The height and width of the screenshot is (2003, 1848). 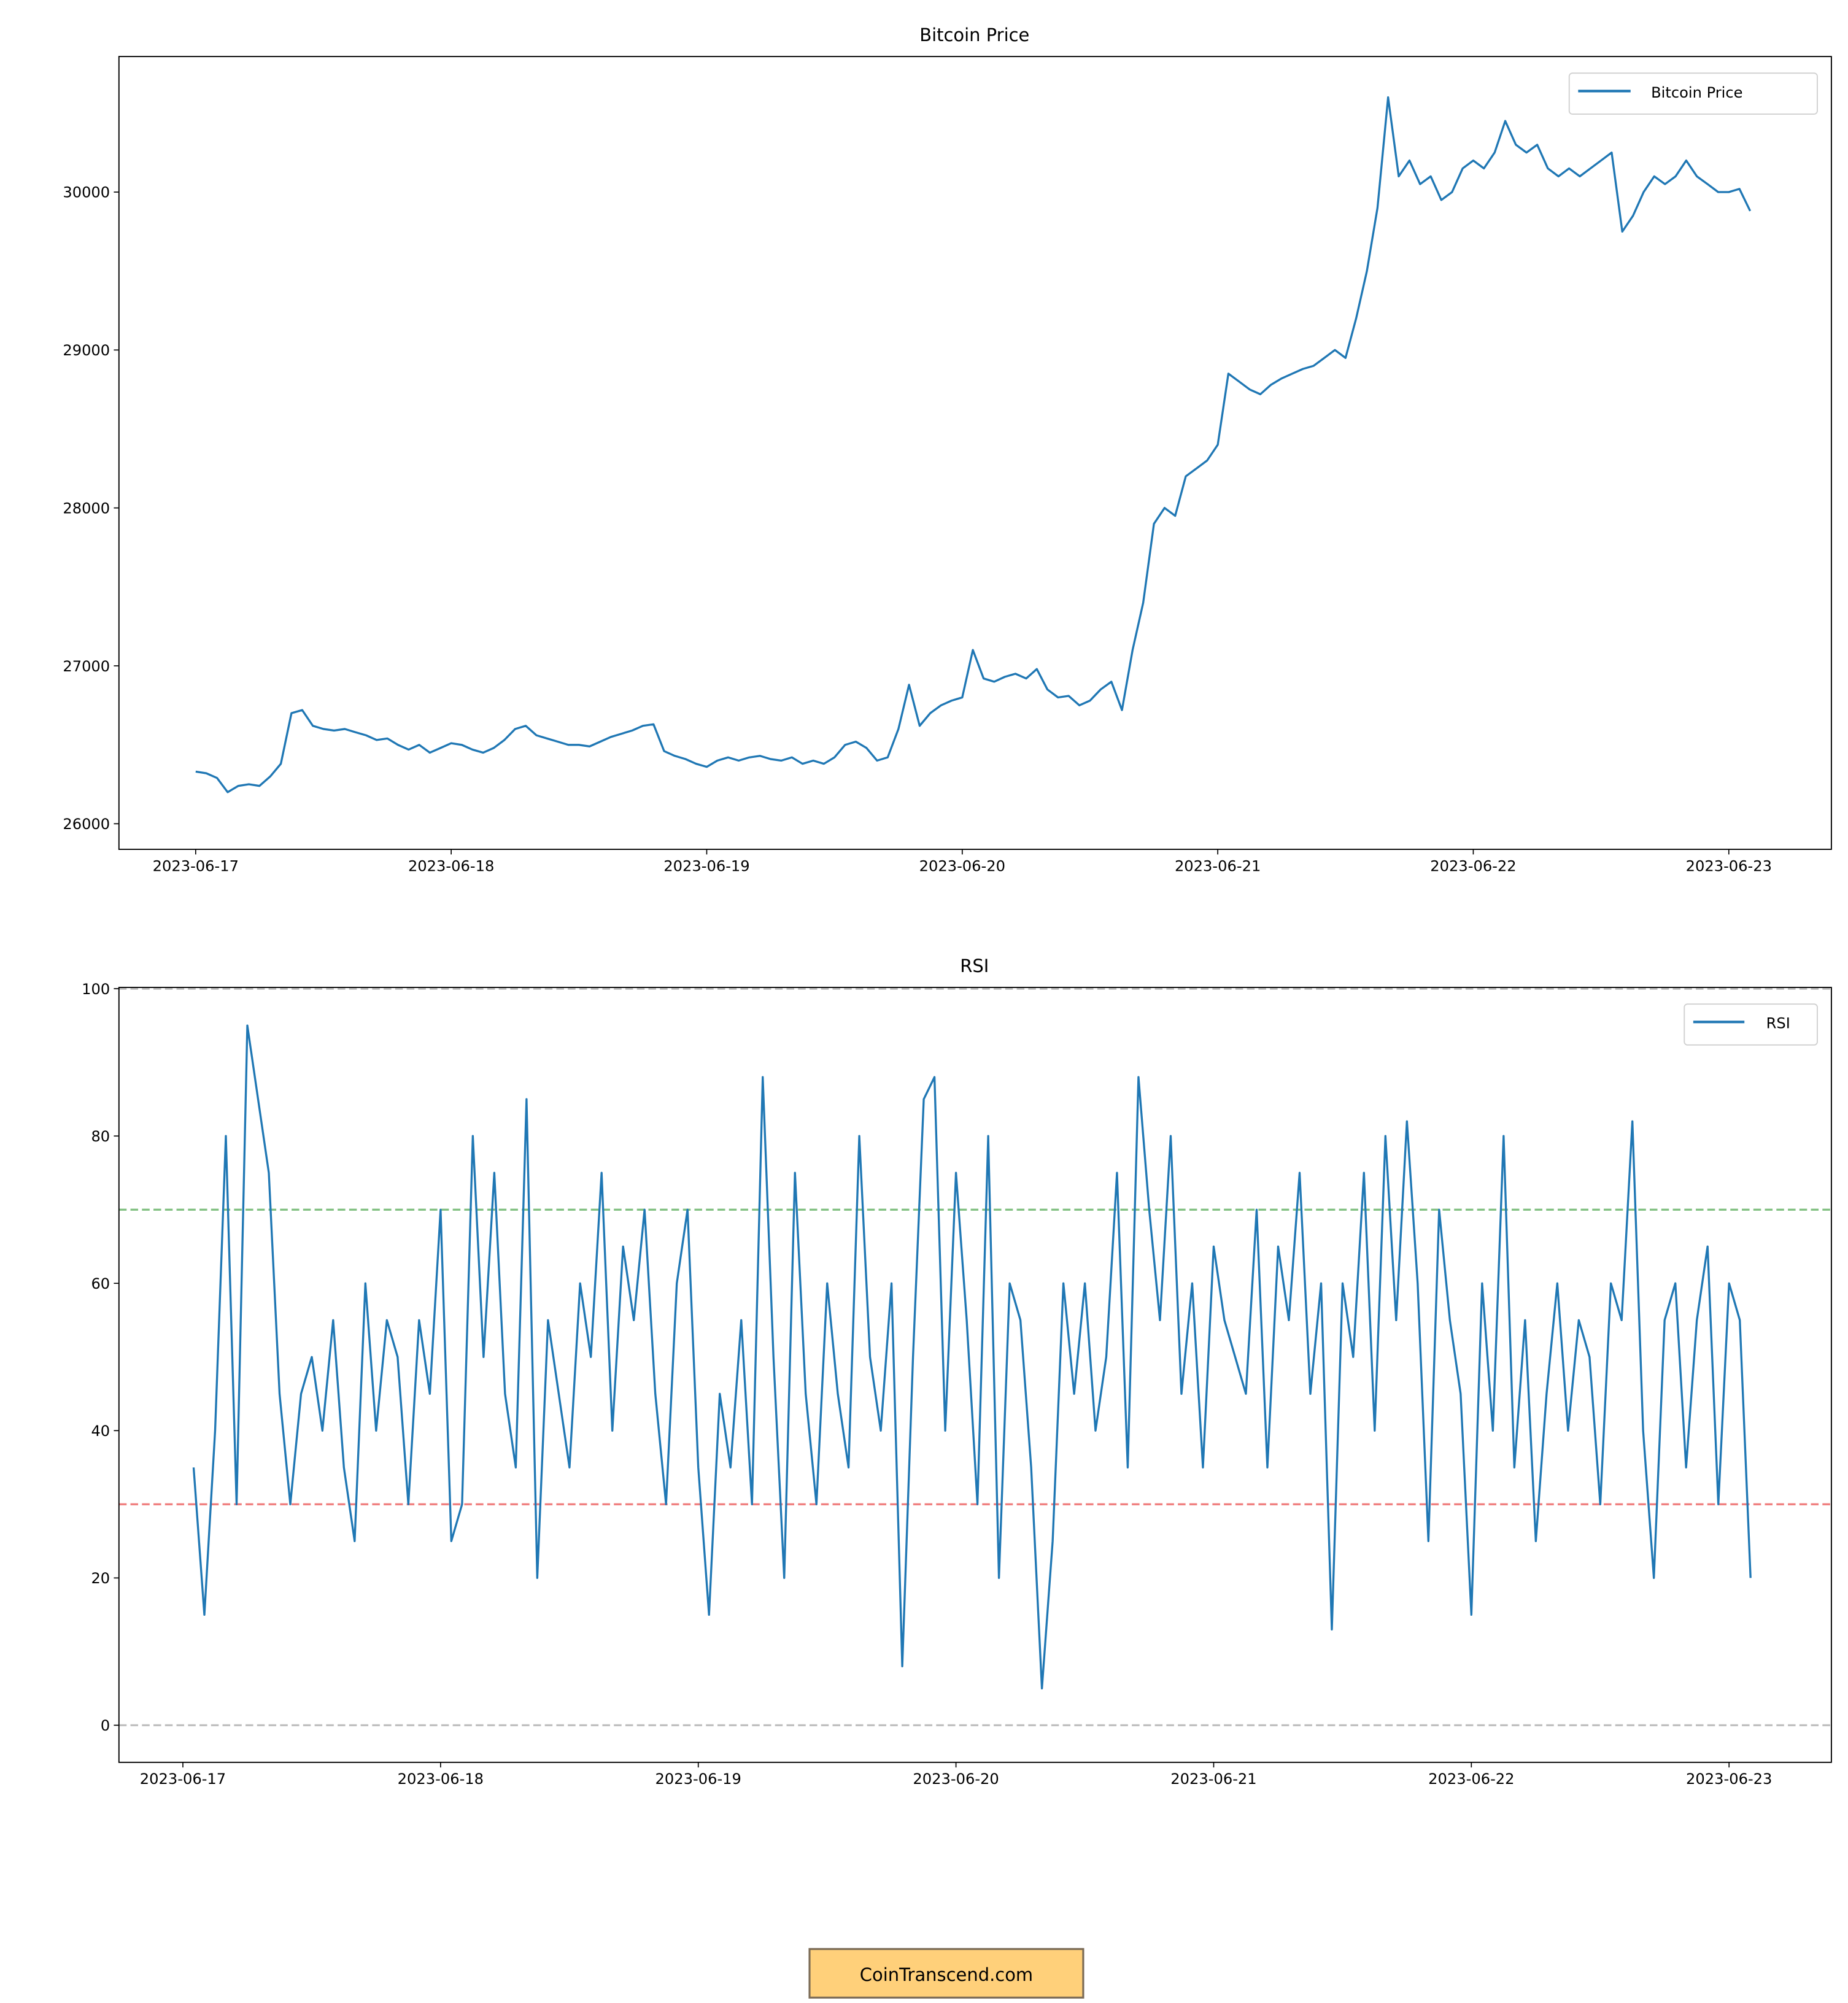 I want to click on rsi-x-tick-label: 2023-06-17, so click(x=183, y=1779).